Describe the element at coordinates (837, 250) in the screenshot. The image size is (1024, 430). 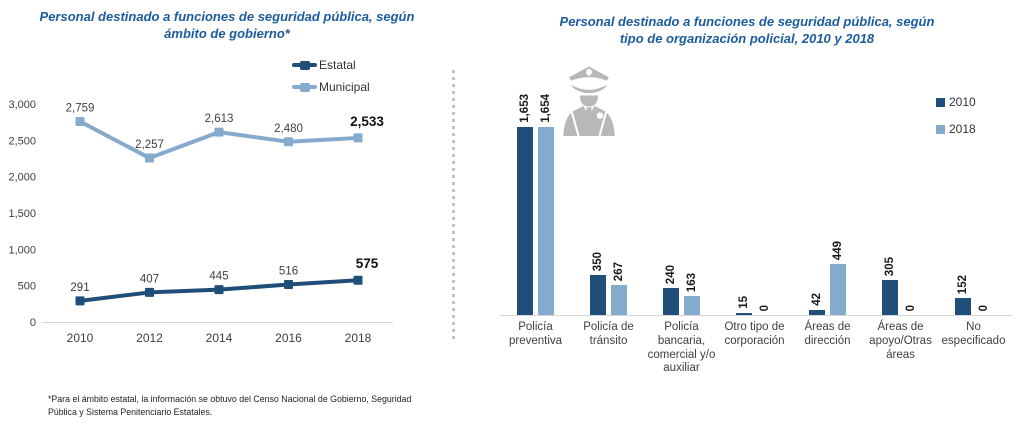
I see `bar-value-label: 449` at that location.